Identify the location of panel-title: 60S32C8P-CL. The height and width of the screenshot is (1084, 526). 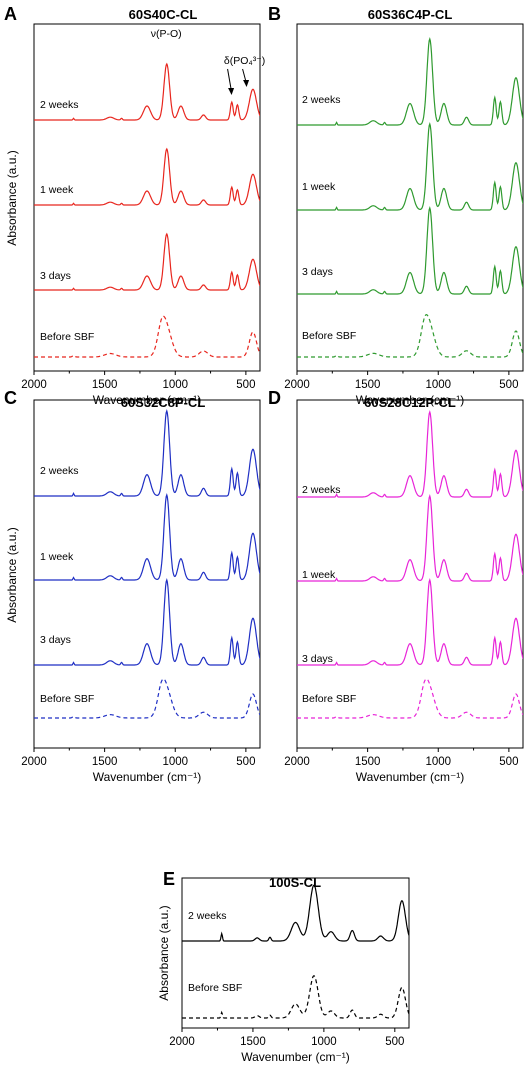
(163, 402).